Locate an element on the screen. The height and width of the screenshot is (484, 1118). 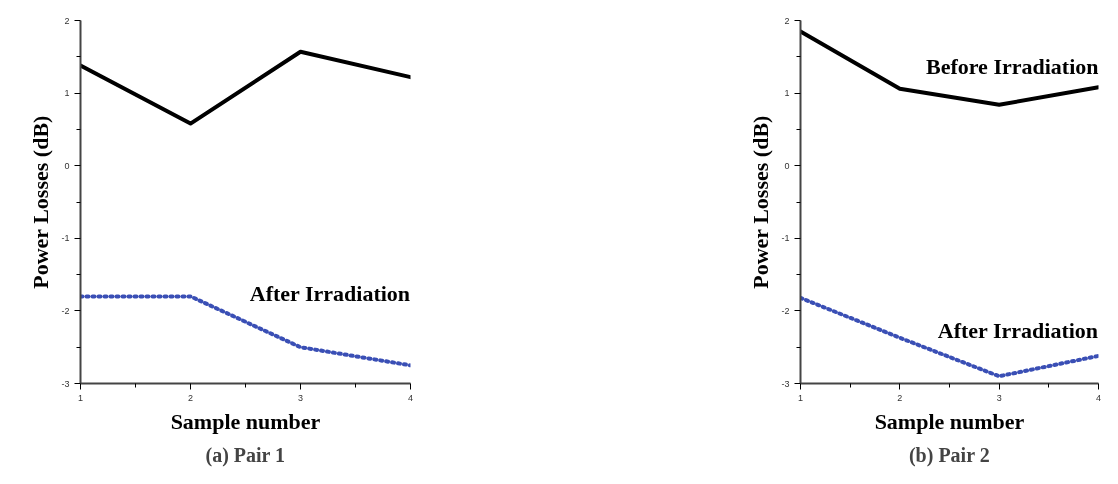
series-label: Before Irradiation is located at coordinates (1012, 67).